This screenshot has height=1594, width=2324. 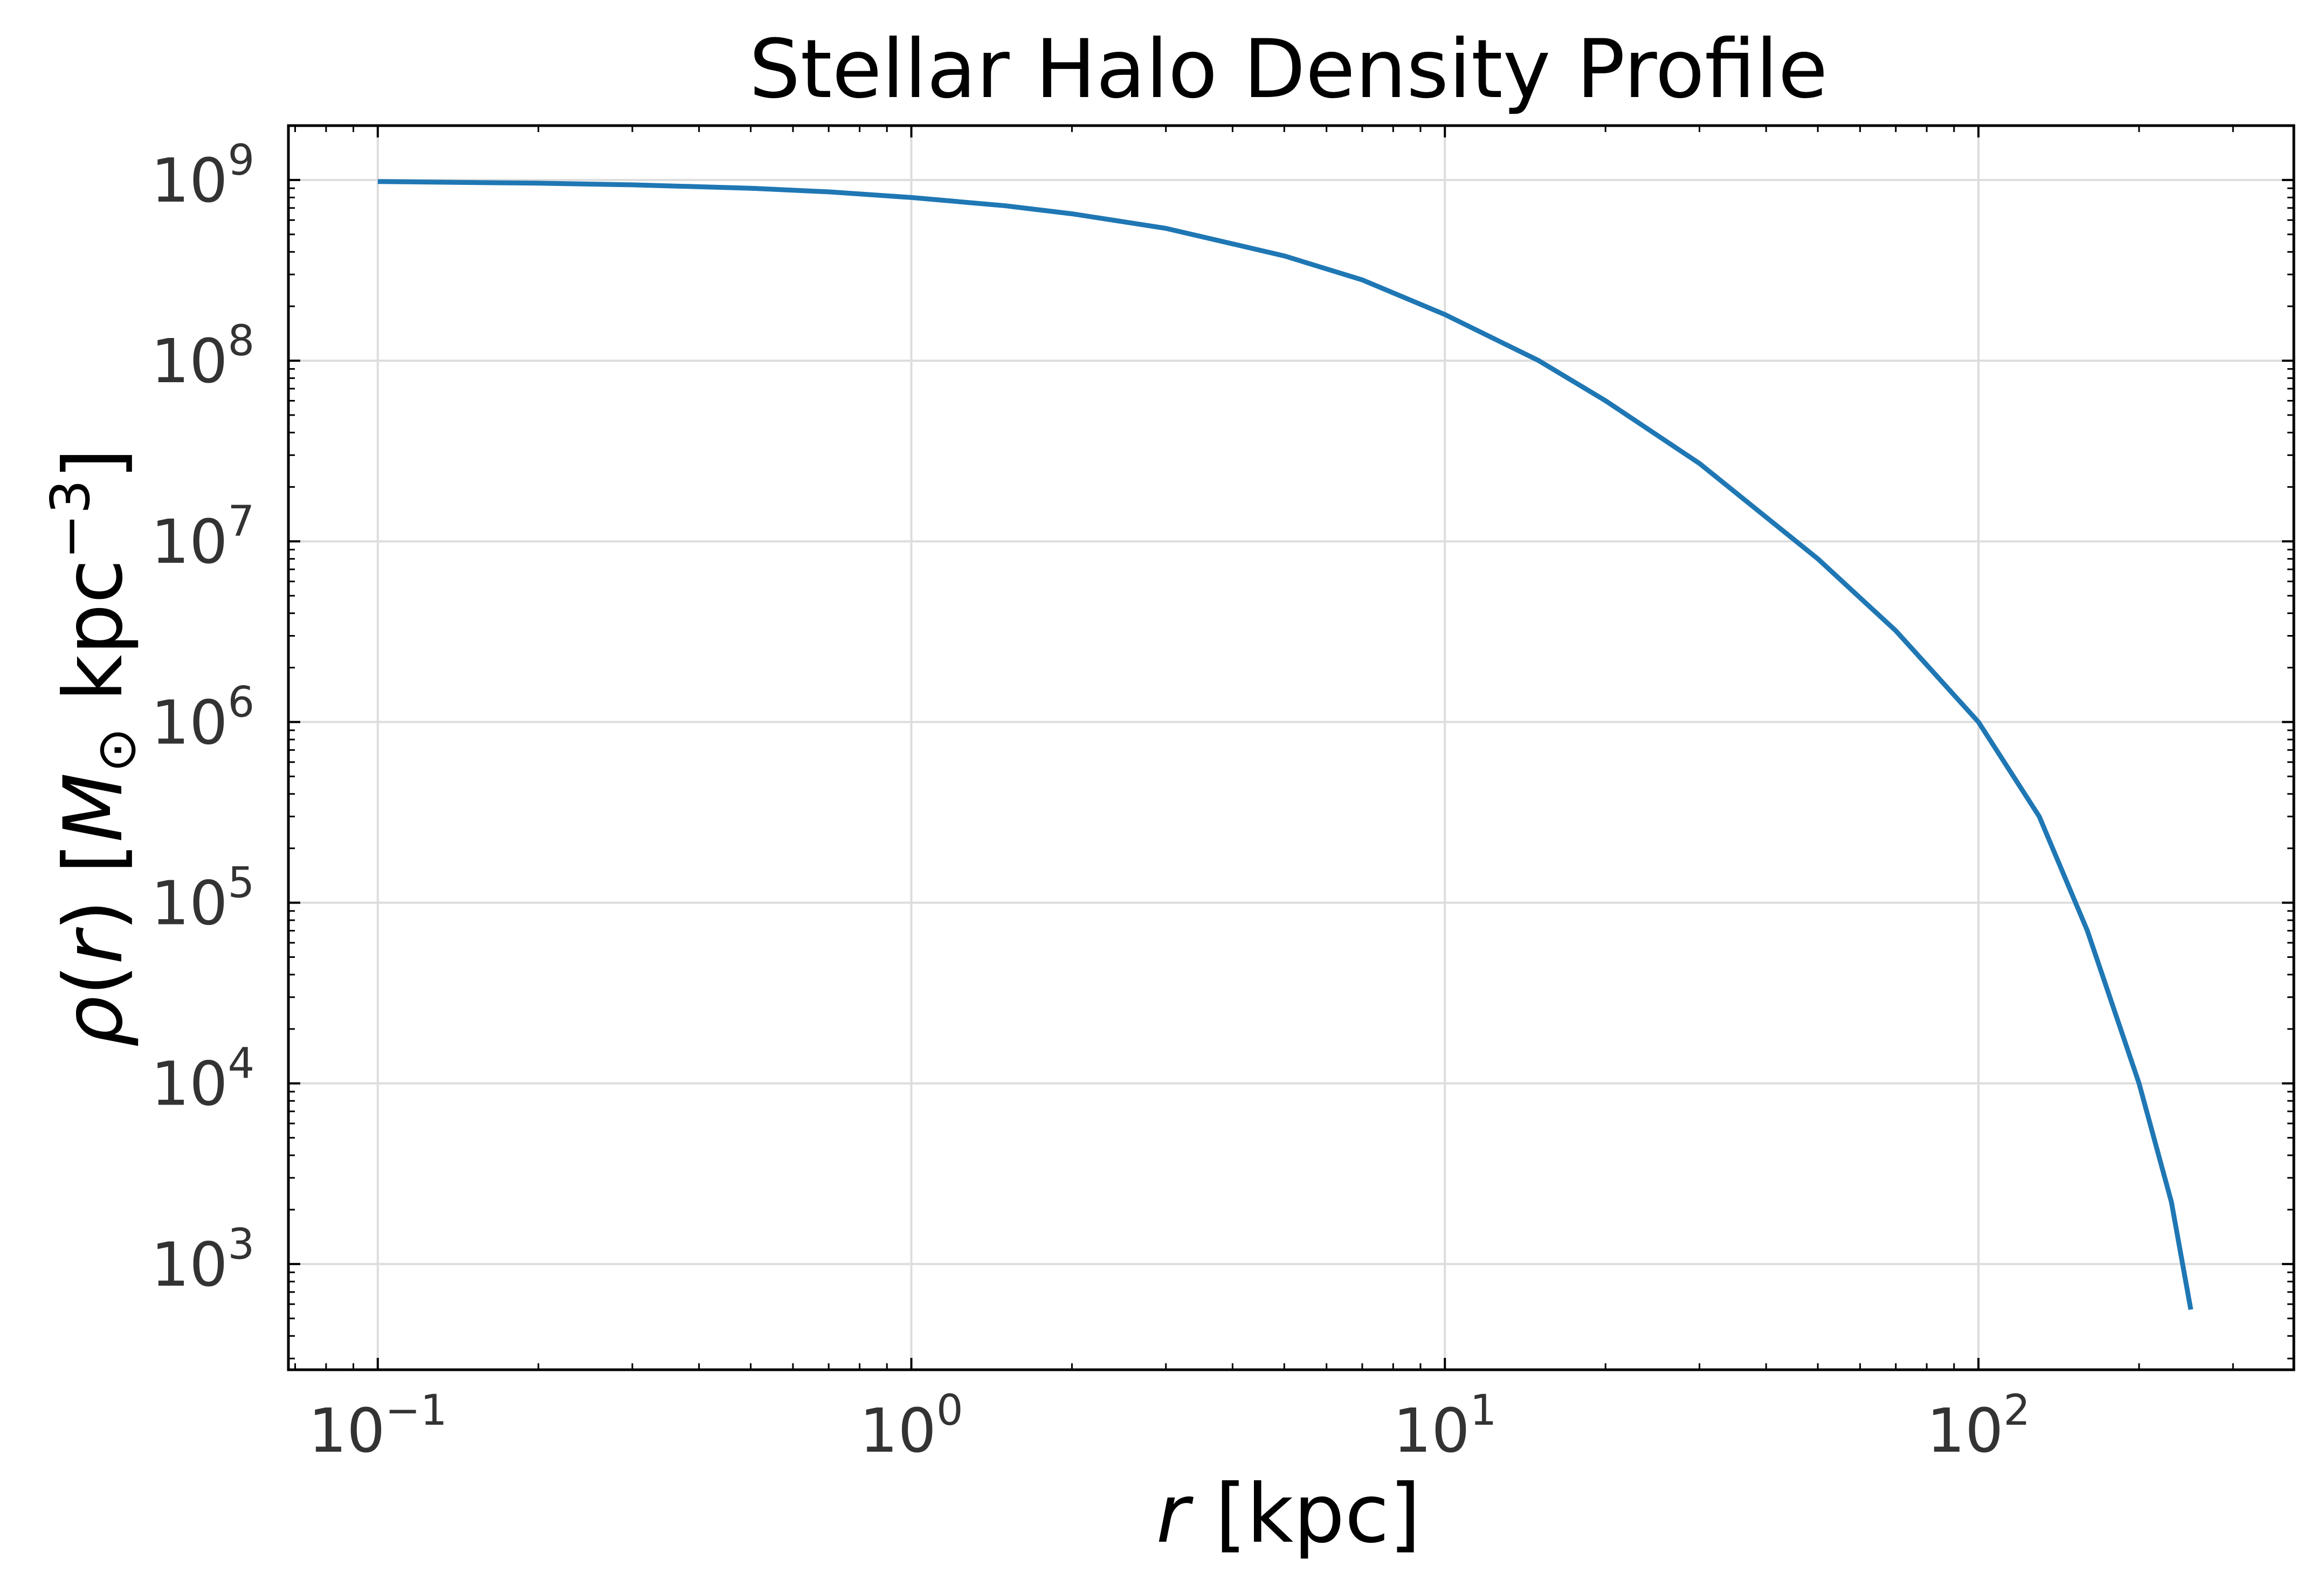 I want to click on x-tick-label: 10², so click(x=1978, y=1426).